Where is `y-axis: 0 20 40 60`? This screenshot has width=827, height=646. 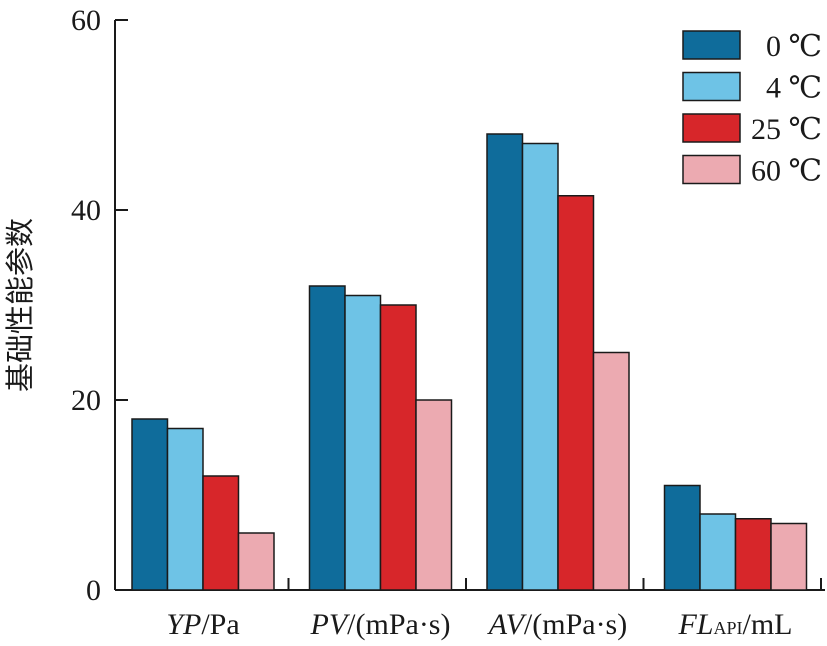 y-axis: 0 20 40 60 is located at coordinates (99, 305).